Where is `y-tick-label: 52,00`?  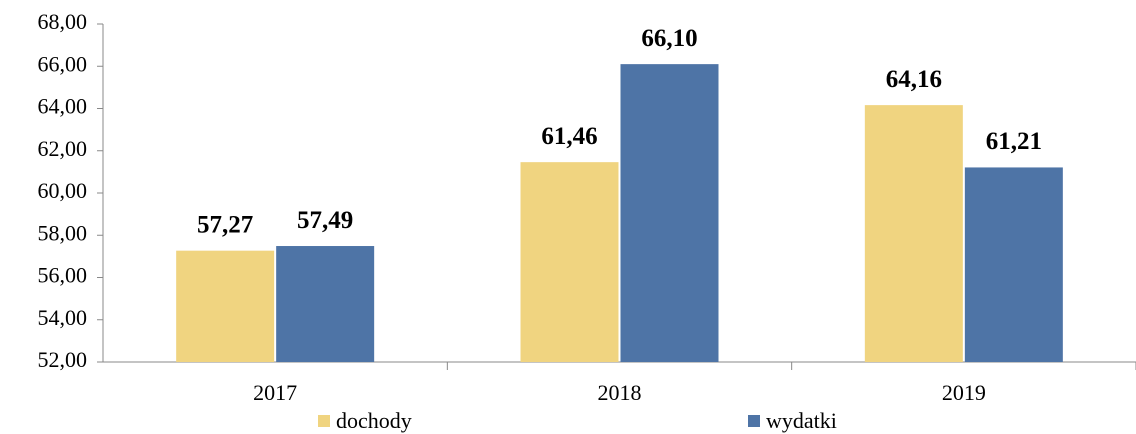
y-tick-label: 52,00 is located at coordinates (63, 359).